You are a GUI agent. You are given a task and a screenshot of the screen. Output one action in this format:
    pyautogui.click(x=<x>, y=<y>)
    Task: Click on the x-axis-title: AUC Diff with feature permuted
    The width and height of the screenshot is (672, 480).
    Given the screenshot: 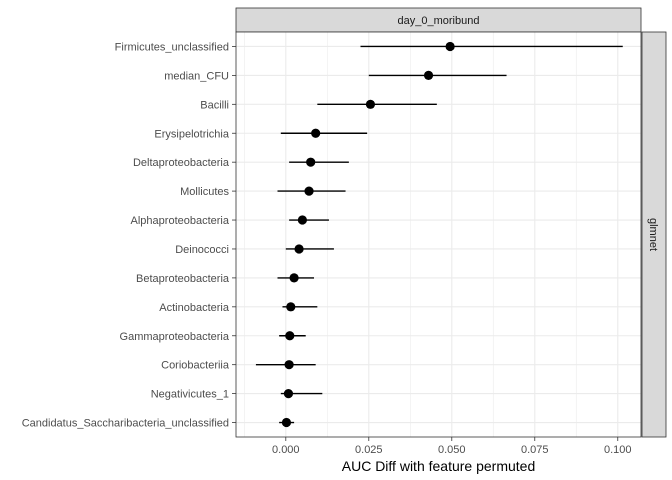 What is the action you would take?
    pyautogui.click(x=439, y=466)
    